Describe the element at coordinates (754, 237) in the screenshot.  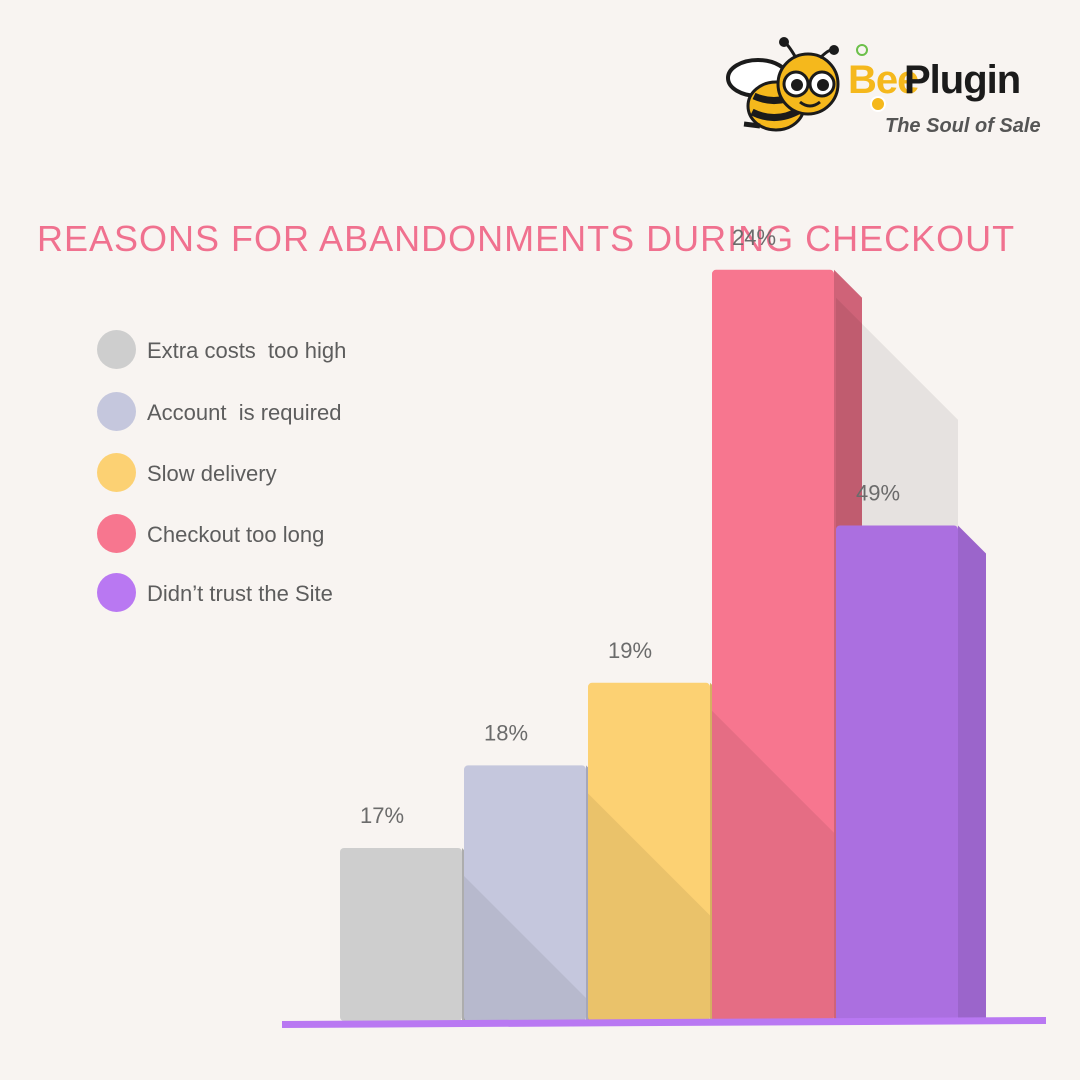
I see `bar-value-label: 24%` at that location.